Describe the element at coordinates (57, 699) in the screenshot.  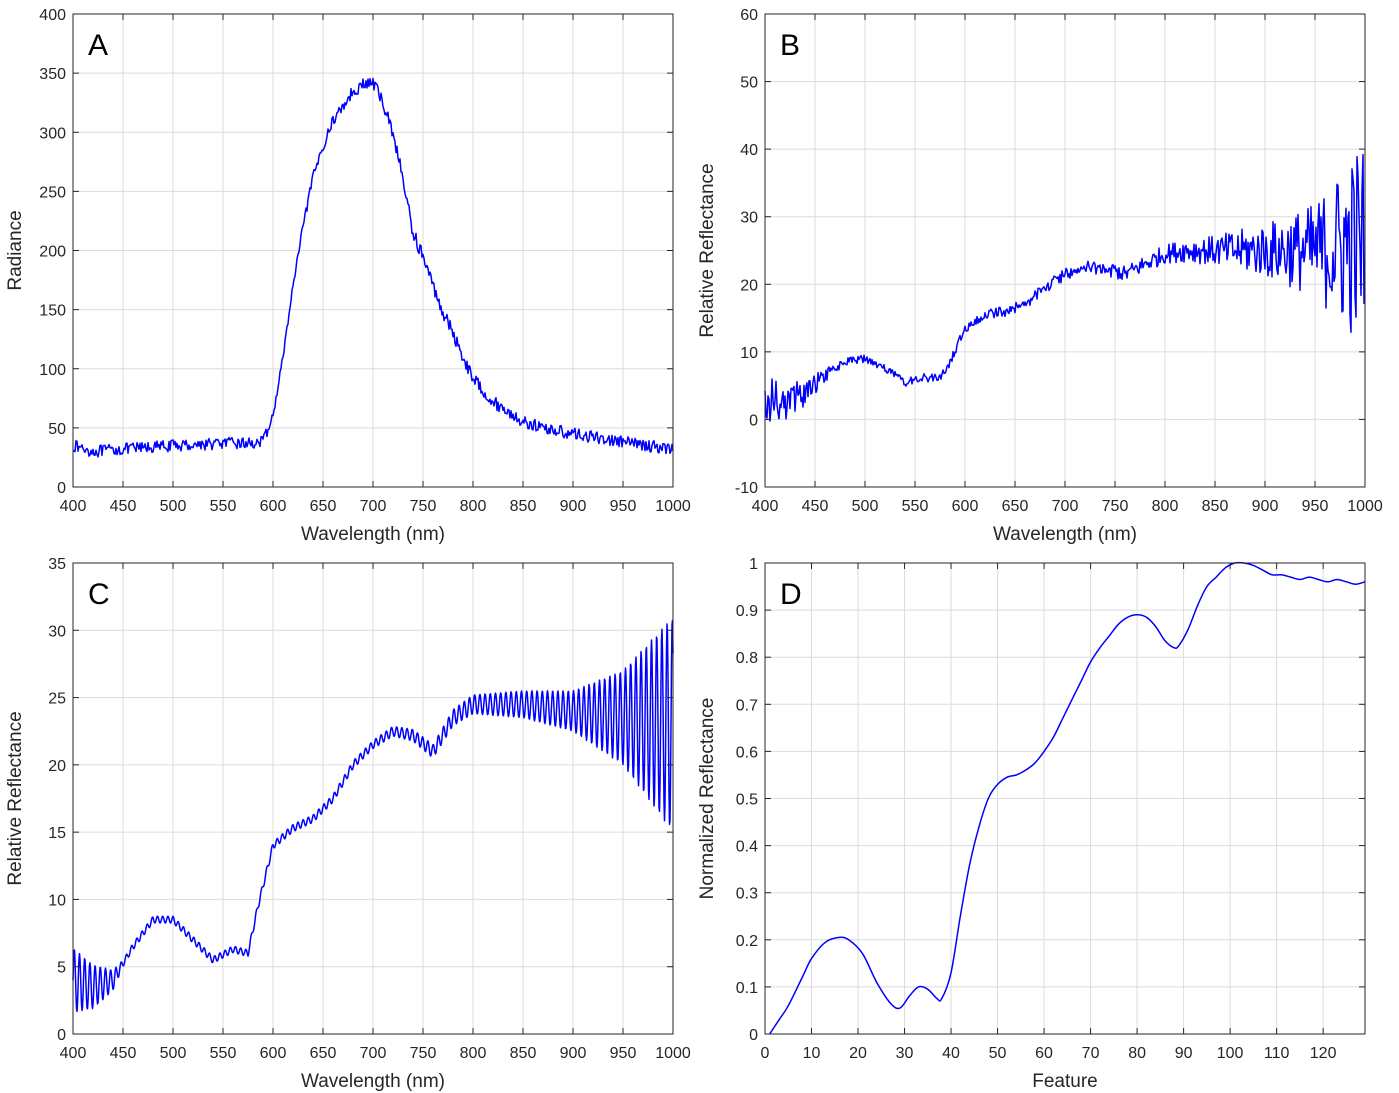
I see `y-tick-label: 25` at that location.